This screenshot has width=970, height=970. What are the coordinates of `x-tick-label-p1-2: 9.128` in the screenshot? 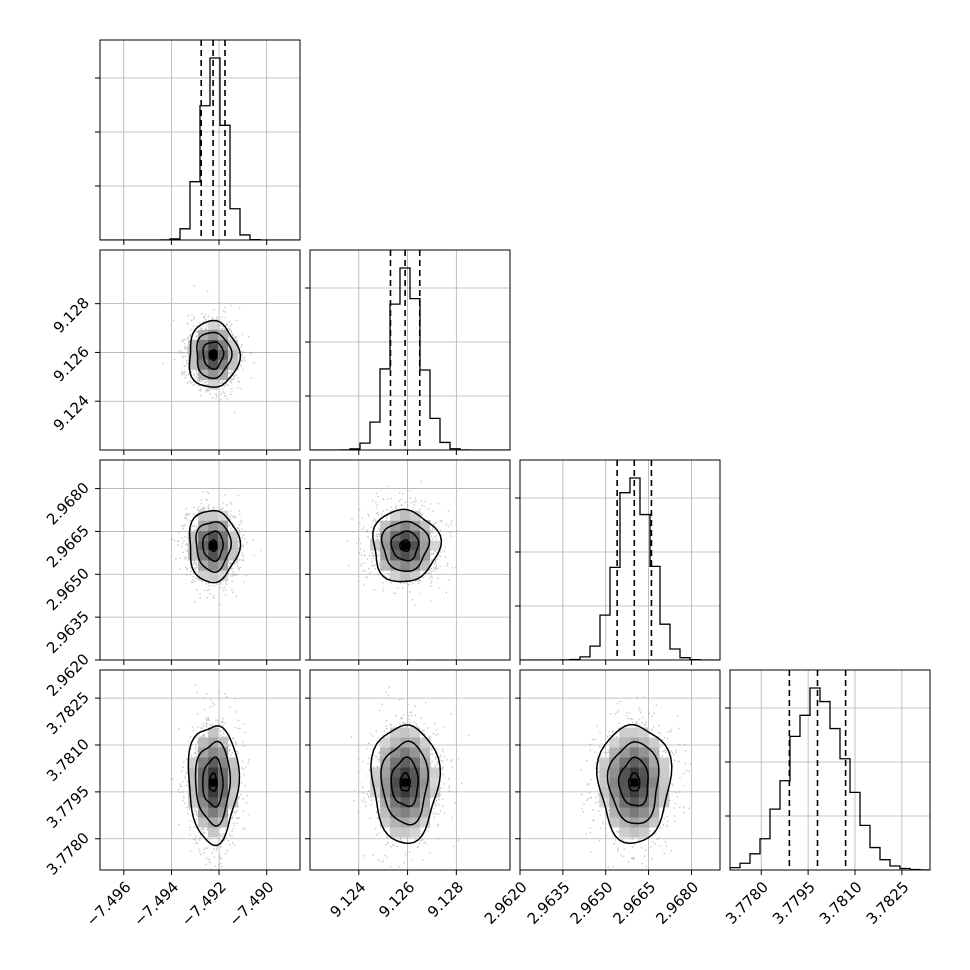 It's located at (445, 899).